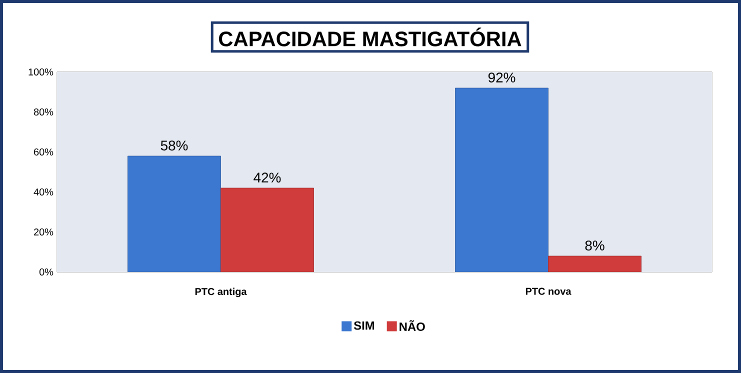  Describe the element at coordinates (44, 232) in the screenshot. I see `y-tick-label: 20%` at that location.